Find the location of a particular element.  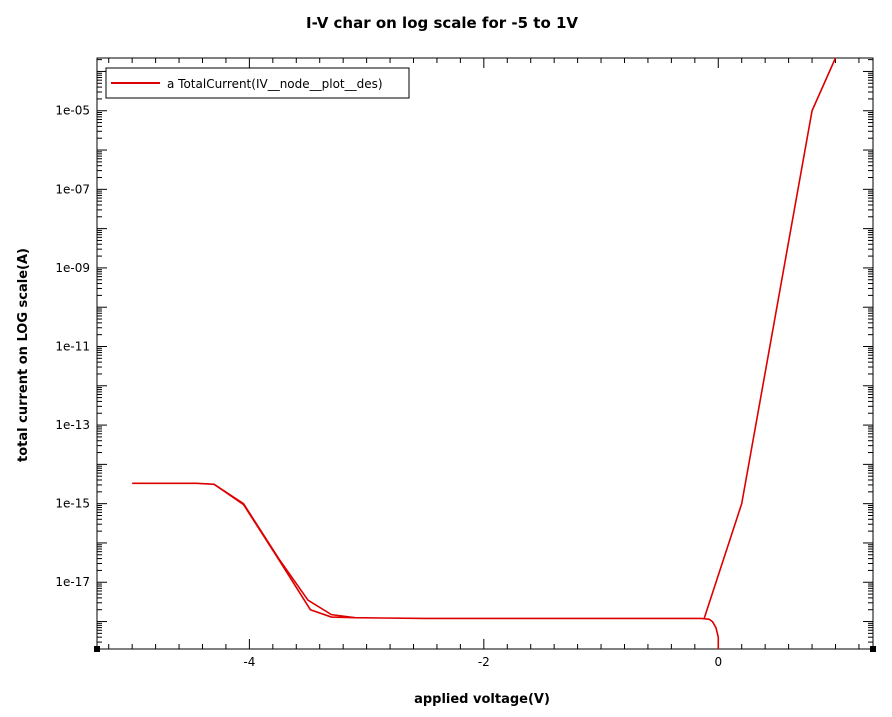

y-tick-label: 1e-05 is located at coordinates (72, 111).